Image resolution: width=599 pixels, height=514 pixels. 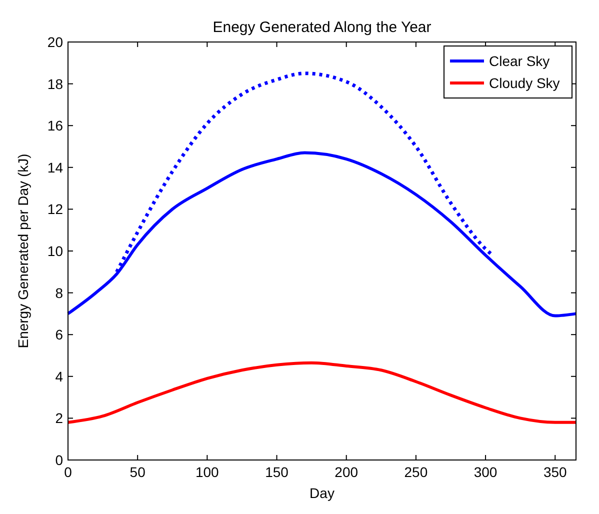 I want to click on y-tick-label: 10, so click(x=55, y=251).